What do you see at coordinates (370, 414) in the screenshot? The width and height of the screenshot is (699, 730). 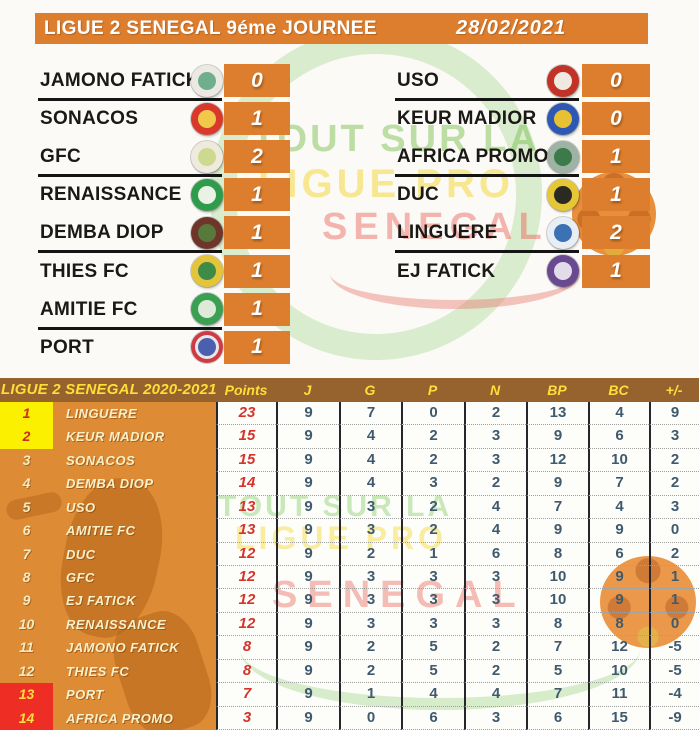 I see `stat-value: 7` at bounding box center [370, 414].